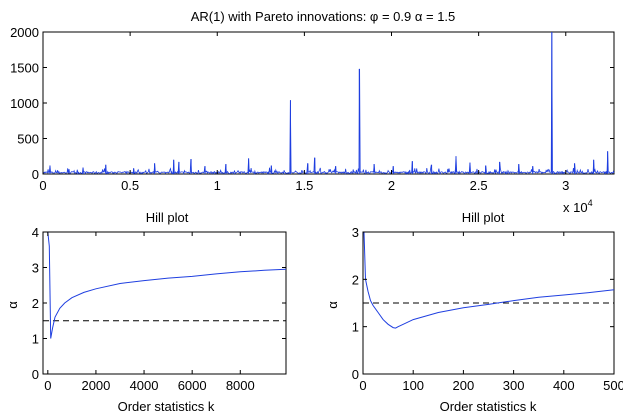 Image resolution: width=623 pixels, height=415 pixels. I want to click on hill-full-plot-frame, so click(164, 303).